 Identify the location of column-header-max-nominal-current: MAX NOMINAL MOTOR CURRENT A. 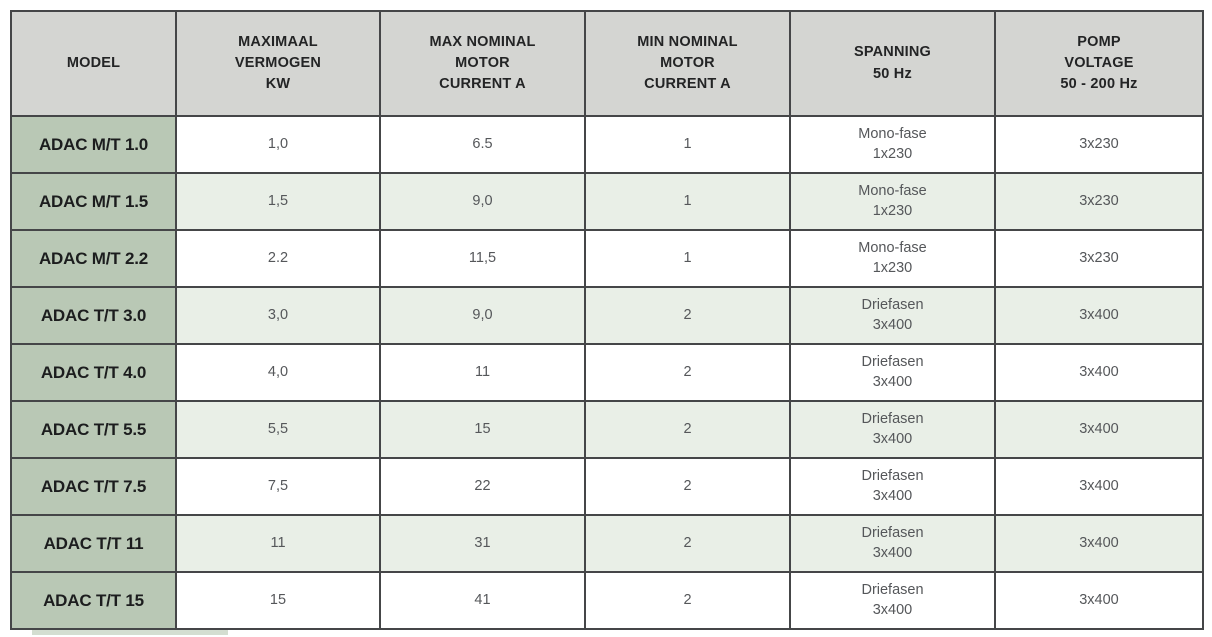
(482, 63).